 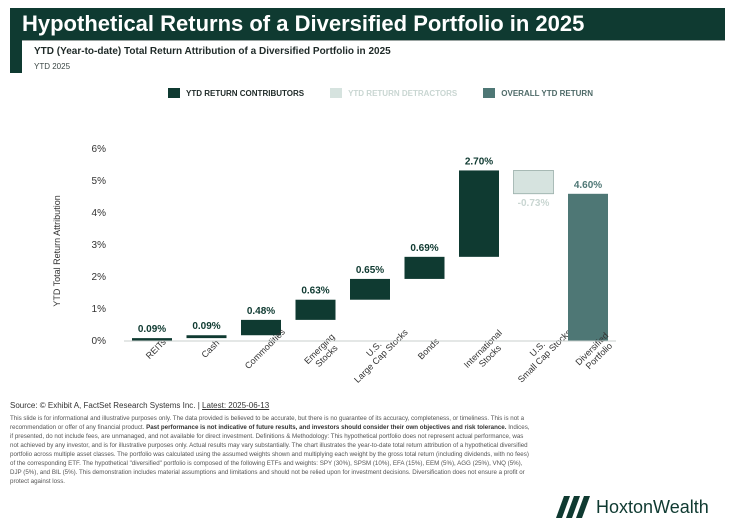 What do you see at coordinates (652, 506) in the screenshot?
I see `logo-text: HoxtonWealth` at bounding box center [652, 506].